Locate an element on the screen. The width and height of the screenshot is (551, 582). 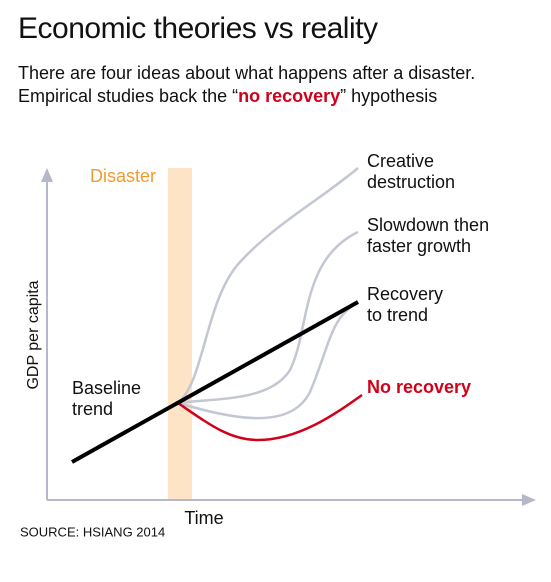
outcome-label: Slowdown then is located at coordinates (428, 225).